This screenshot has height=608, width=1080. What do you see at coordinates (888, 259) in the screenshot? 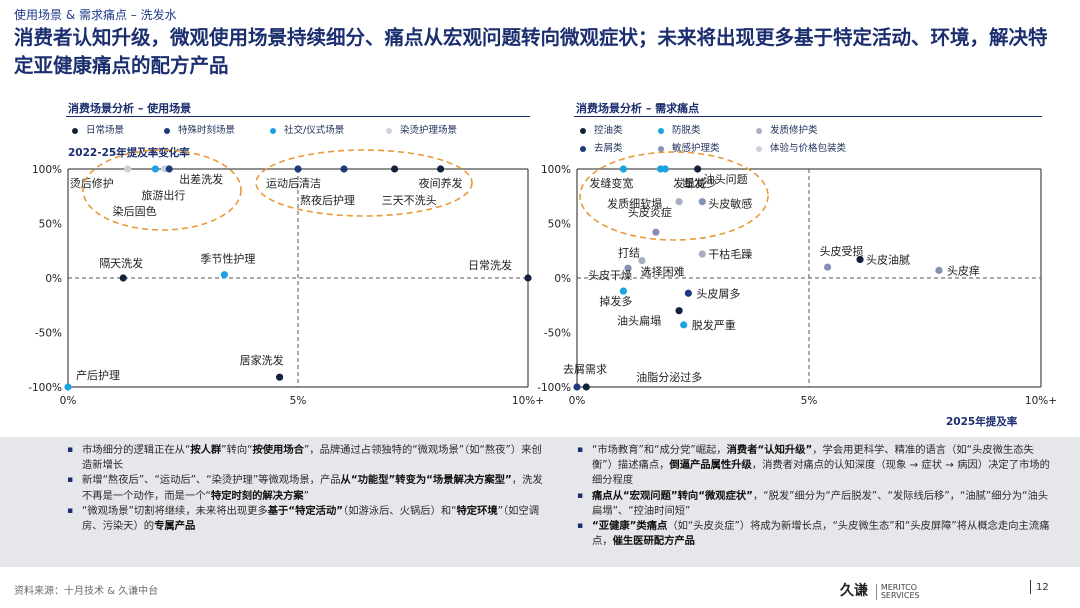
I see `data-label: 头皮油腻` at bounding box center [888, 259].